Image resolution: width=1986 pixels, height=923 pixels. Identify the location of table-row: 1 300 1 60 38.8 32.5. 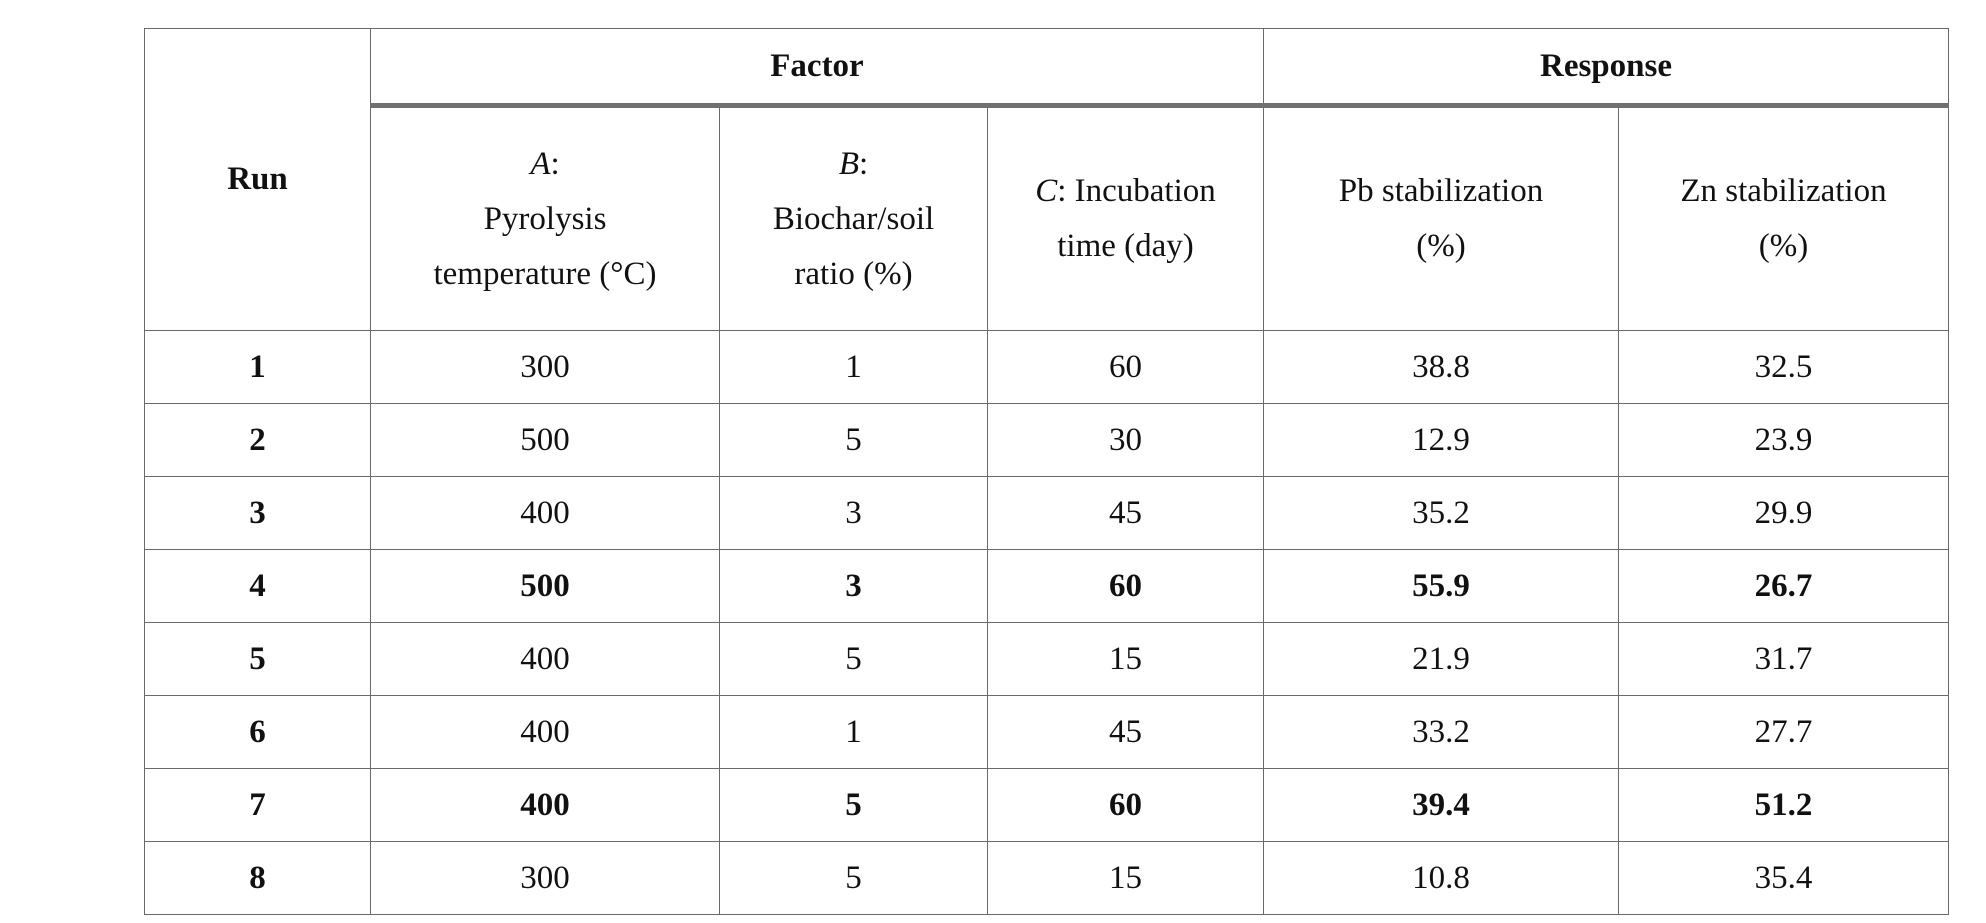
(1046, 367).